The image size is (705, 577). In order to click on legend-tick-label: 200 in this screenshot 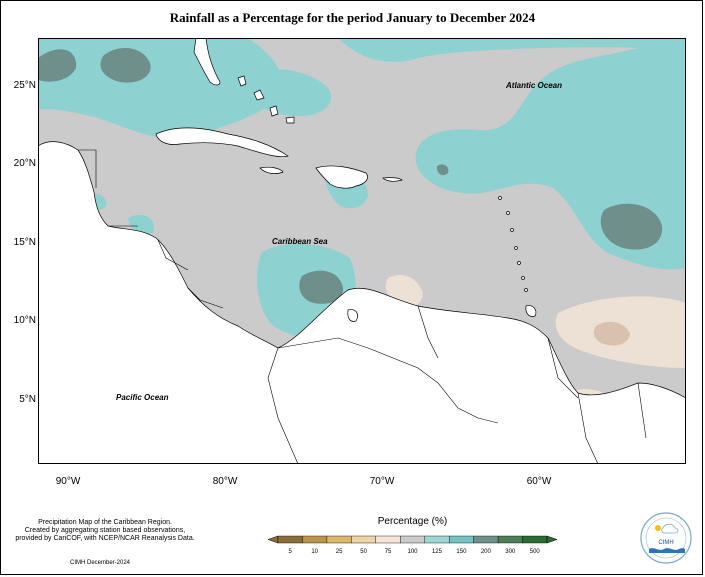, I will do `click(486, 552)`.